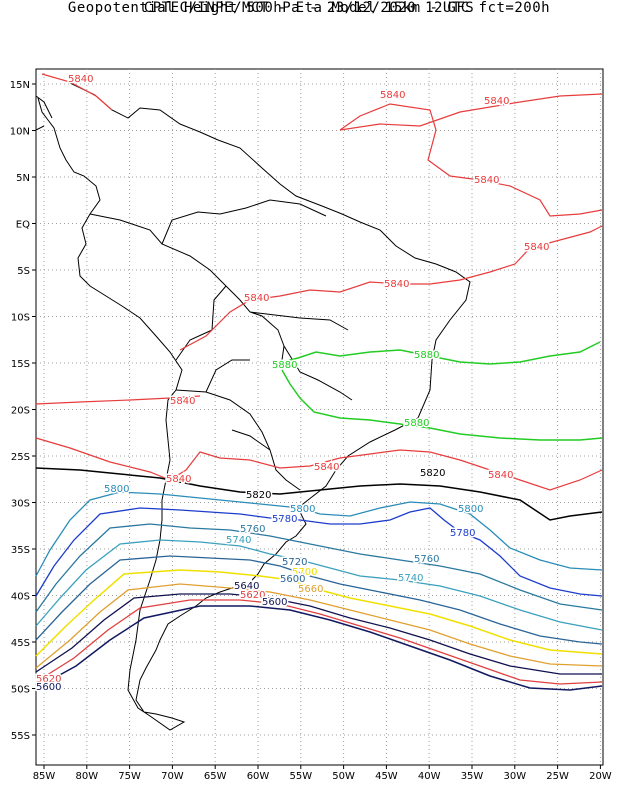 This screenshot has width=618, height=800. I want to click on lon-label: 40W, so click(429, 776).